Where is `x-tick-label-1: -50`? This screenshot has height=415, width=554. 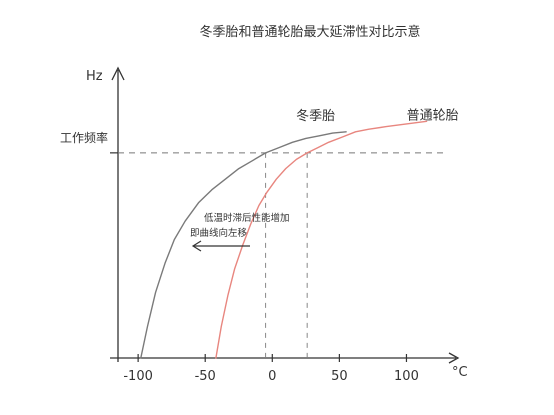
x-tick-label-1: -50 is located at coordinates (205, 376).